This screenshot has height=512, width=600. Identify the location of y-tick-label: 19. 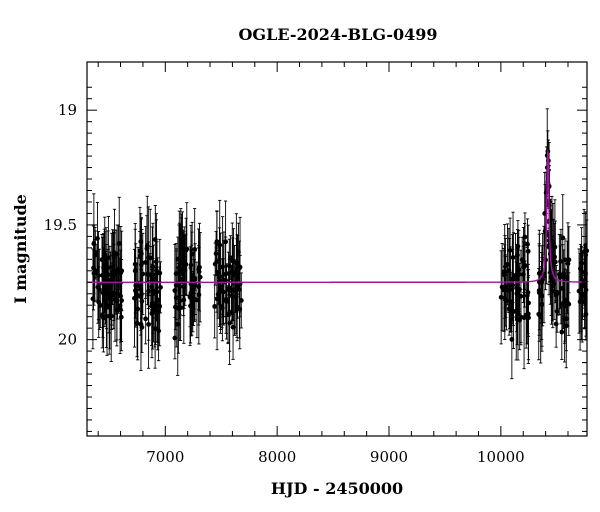
(67, 110).